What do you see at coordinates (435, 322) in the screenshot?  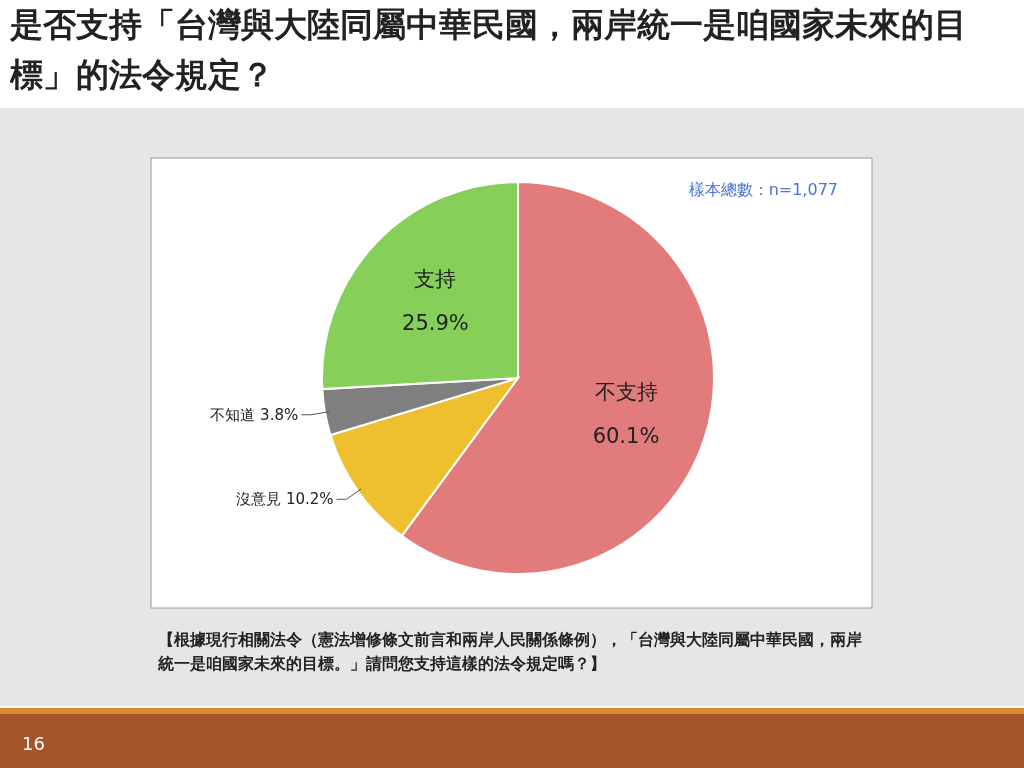 I see `data-label: 25.9%` at bounding box center [435, 322].